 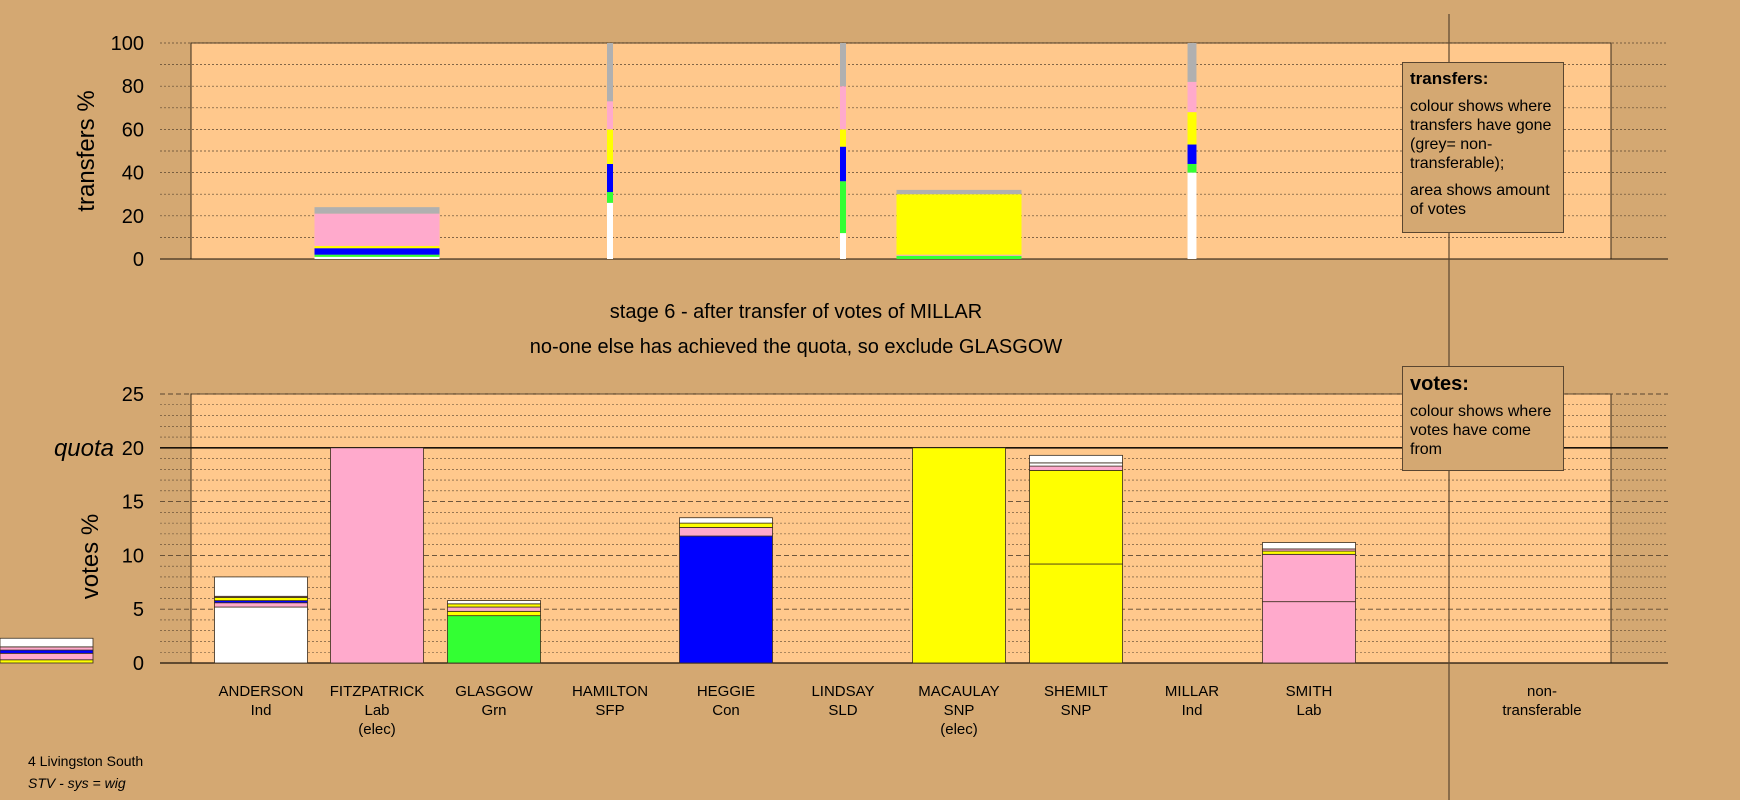 I want to click on transfers-ytick: 20, so click(x=133, y=217).